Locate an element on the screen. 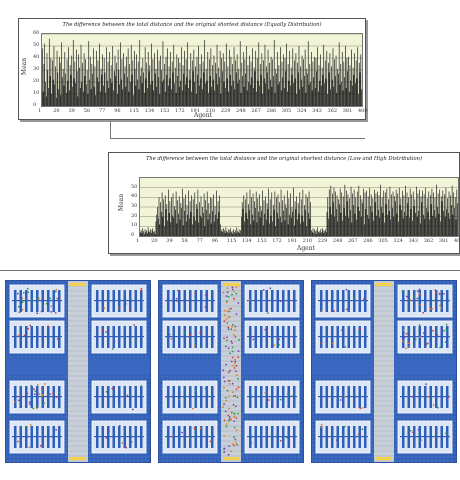 The height and width of the screenshot is (480, 460). x-tick-label: 343 is located at coordinates (317, 111).